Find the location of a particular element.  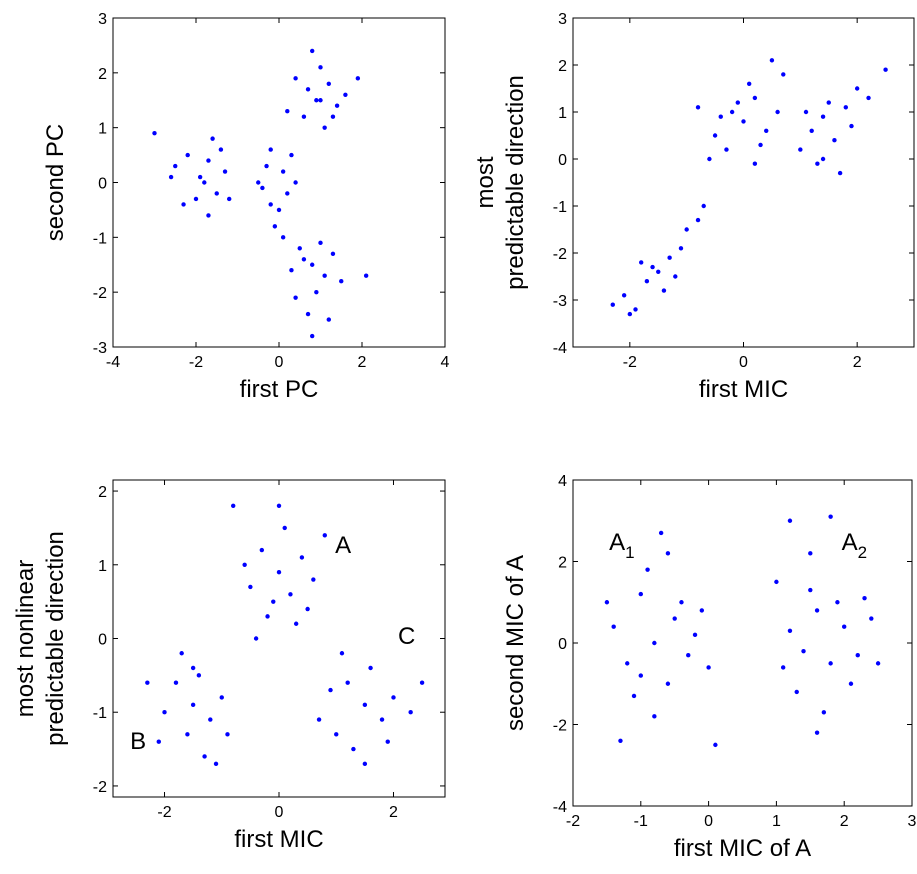

x-tick-label: 3 is located at coordinates (912, 821).